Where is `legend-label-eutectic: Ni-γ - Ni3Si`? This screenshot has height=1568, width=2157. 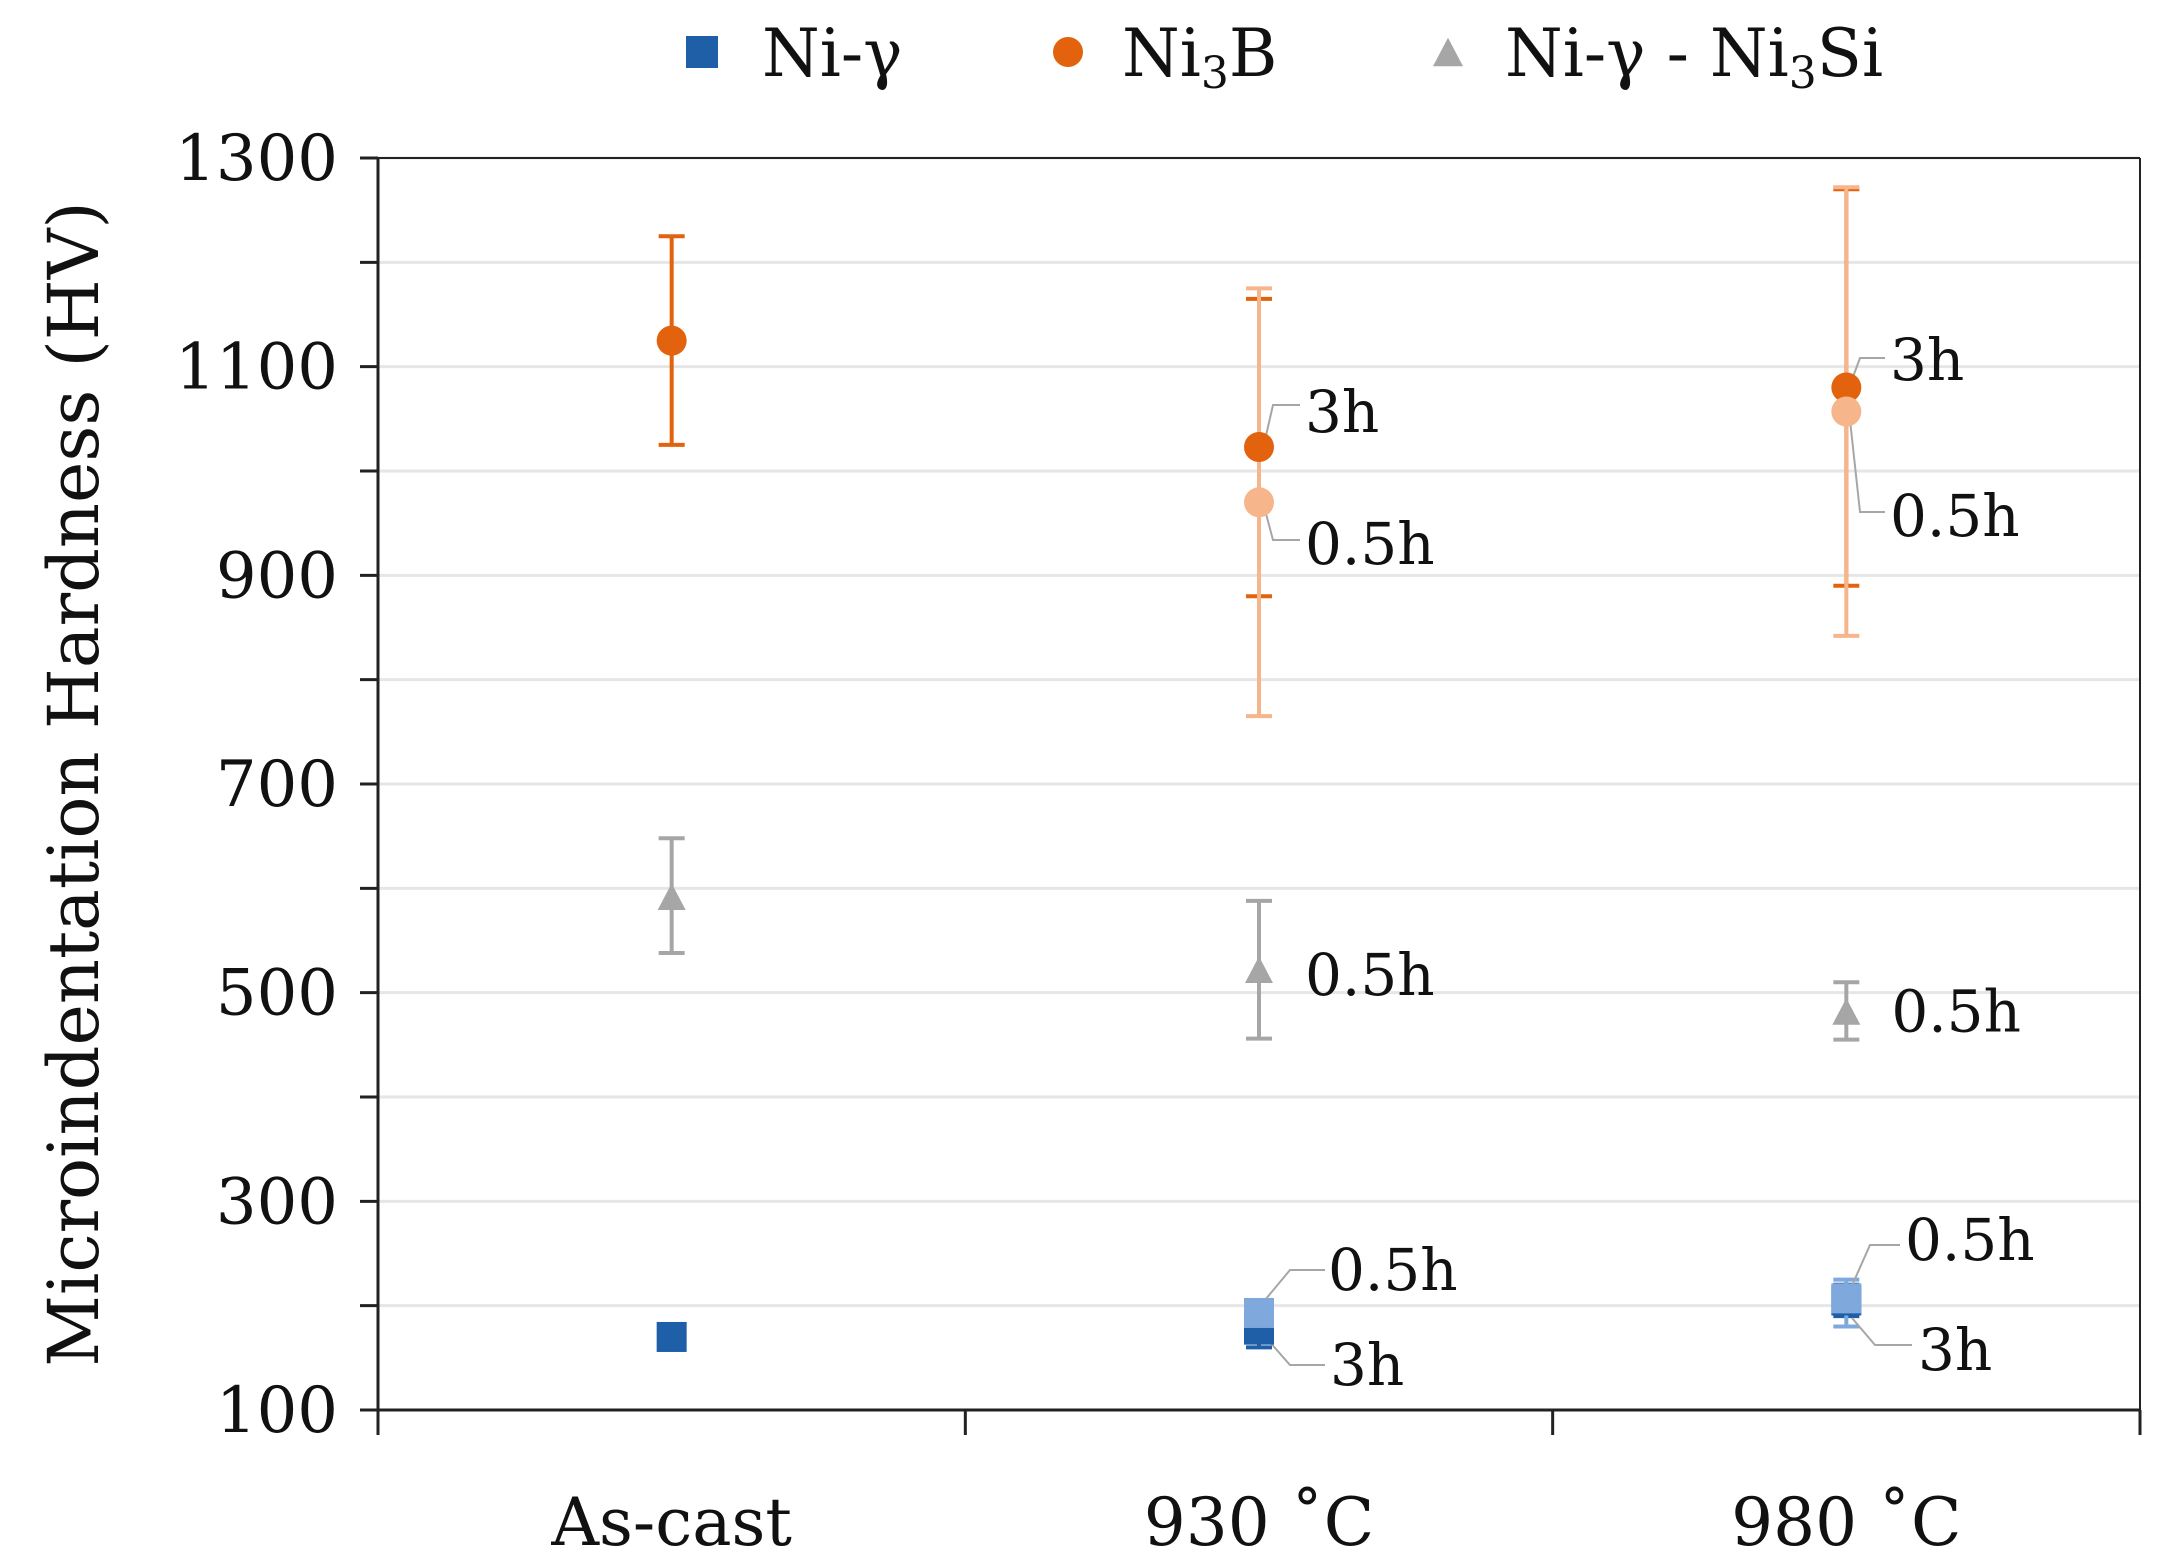 legend-label-eutectic: Ni-γ - Ni3Si is located at coordinates (1694, 57).